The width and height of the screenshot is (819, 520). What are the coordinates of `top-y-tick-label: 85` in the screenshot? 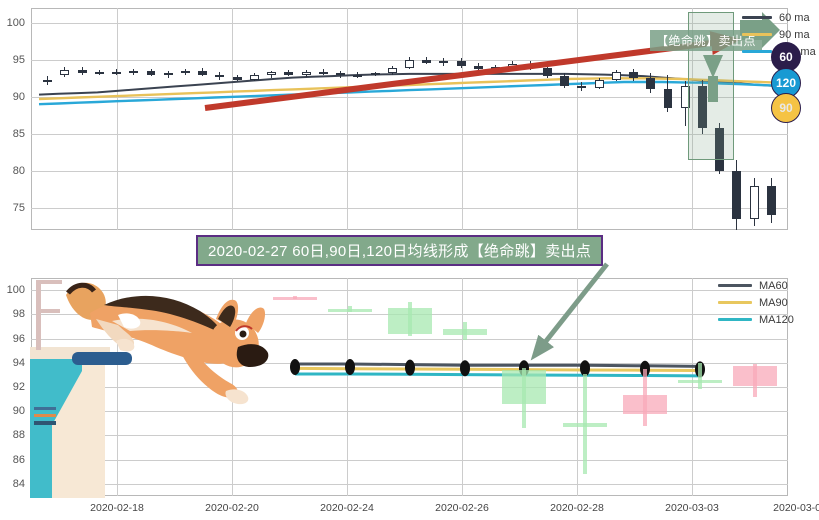 It's located at (18, 133).